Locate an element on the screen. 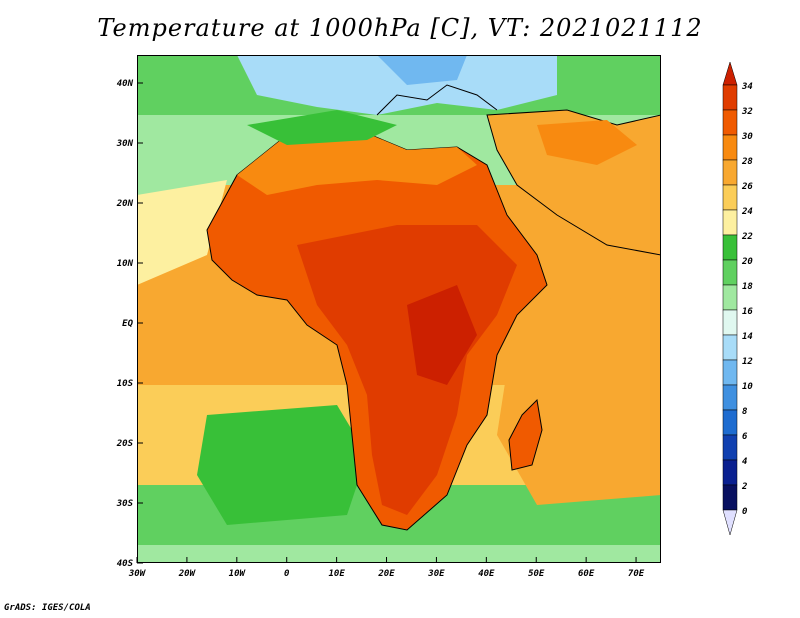  colorbar-level-label: 10 is located at coordinates (747, 387).